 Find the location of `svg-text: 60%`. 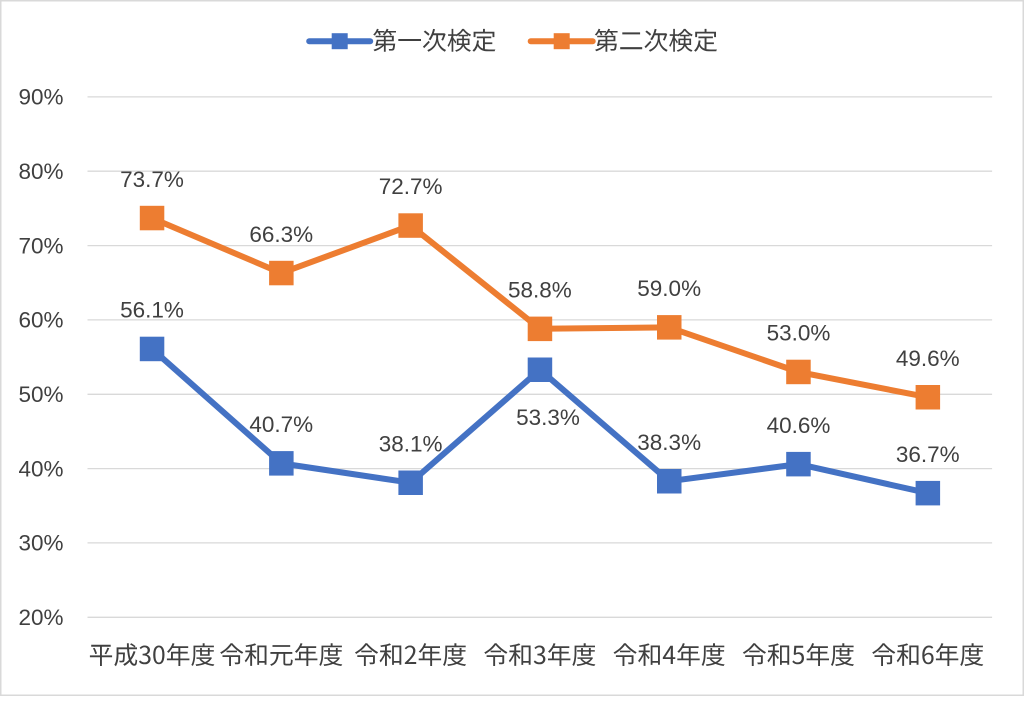

svg-text: 60% is located at coordinates (40, 320).